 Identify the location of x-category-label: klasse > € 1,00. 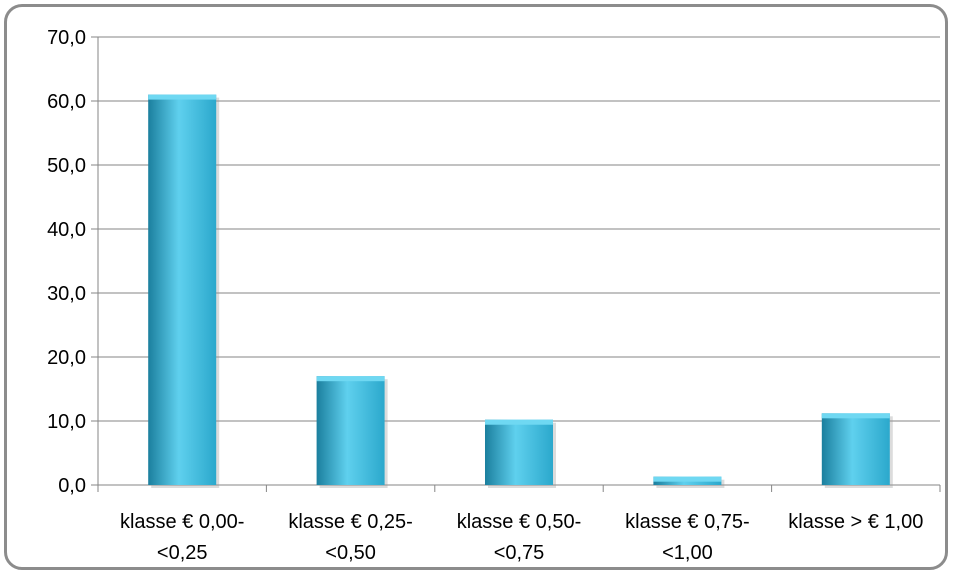
(855, 522).